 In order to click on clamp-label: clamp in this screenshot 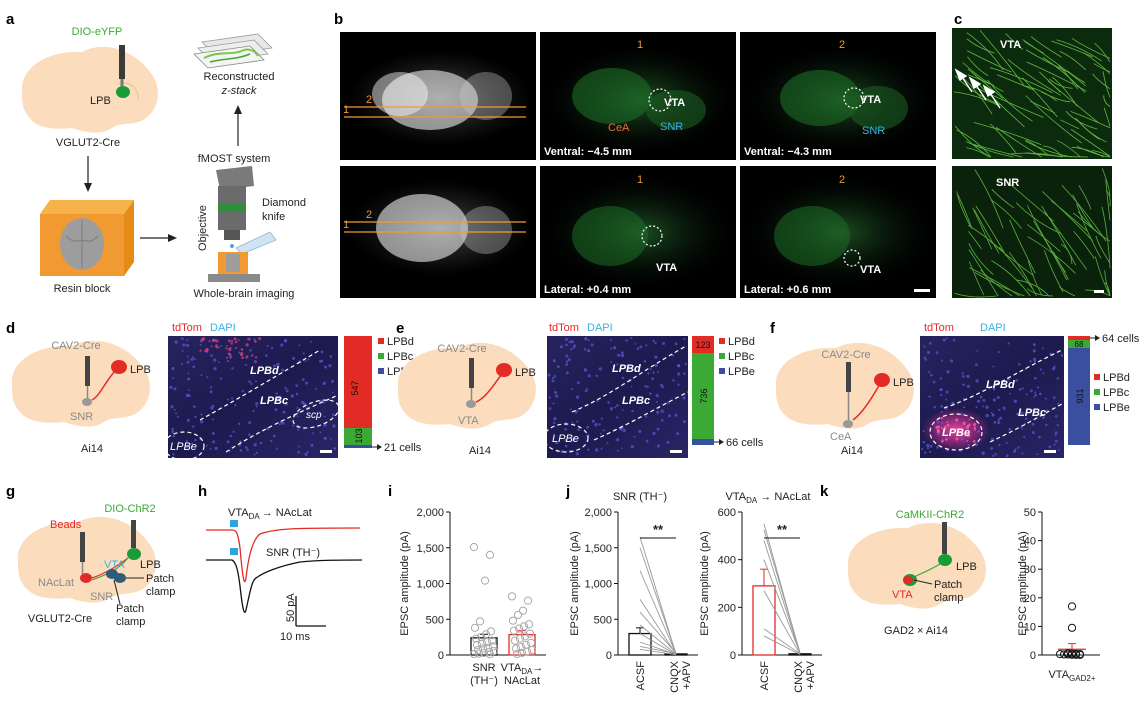, I will do `click(160, 592)`.